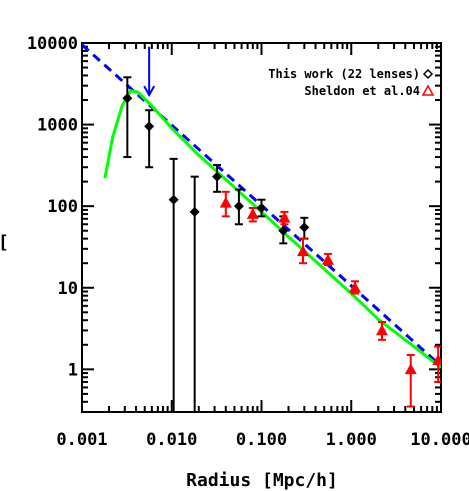 The height and width of the screenshot is (491, 469). What do you see at coordinates (344, 74) in the screenshot?
I see `legend-label: This work (22 lenses)` at bounding box center [344, 74].